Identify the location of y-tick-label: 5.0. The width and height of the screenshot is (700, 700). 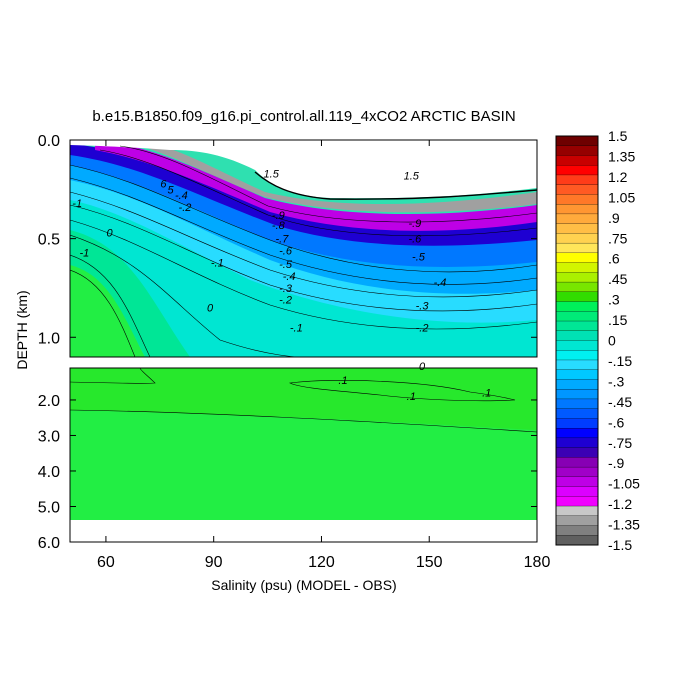
(49, 507).